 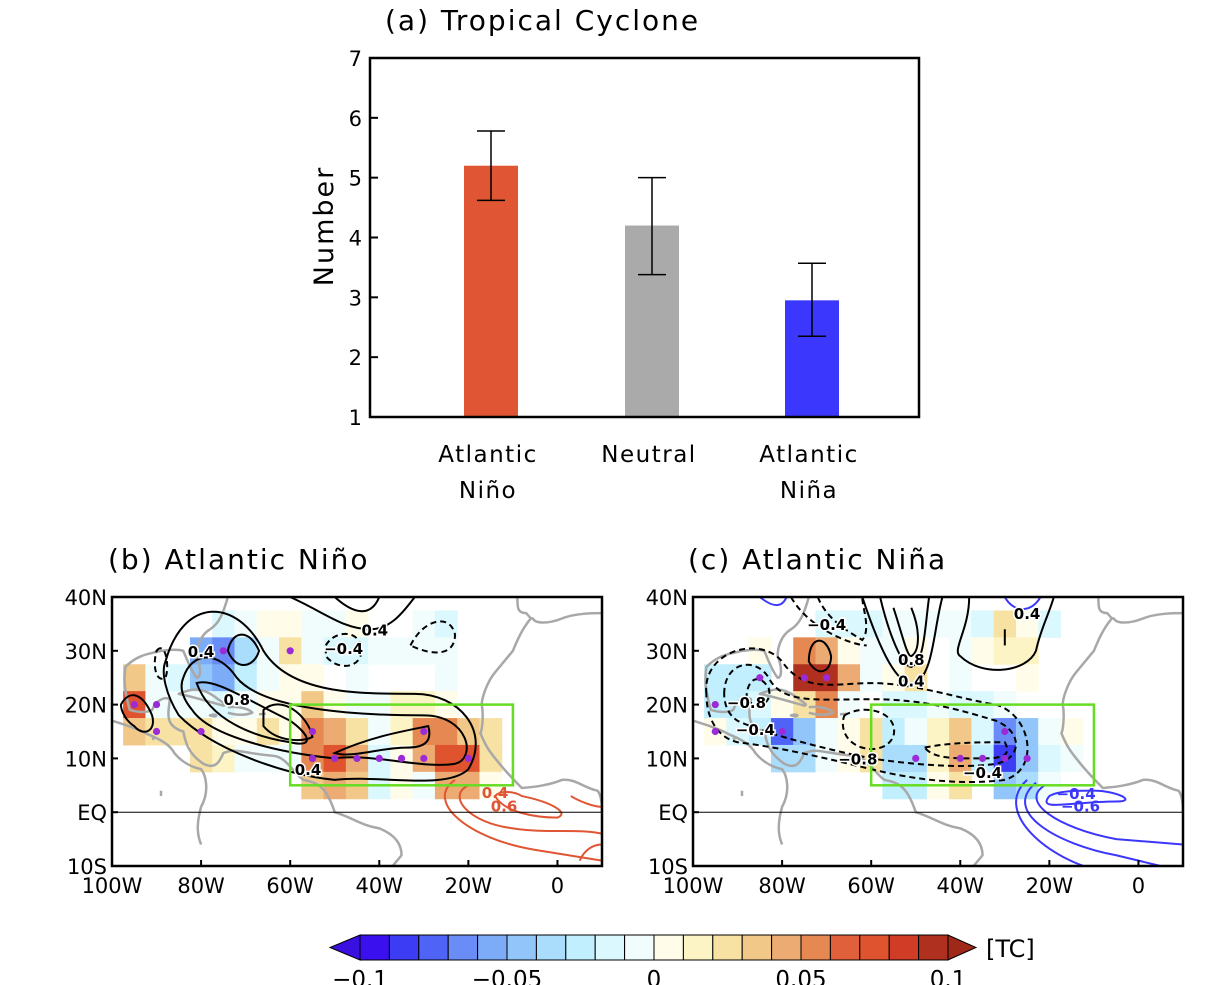 What do you see at coordinates (355, 59) in the screenshot?
I see `y-tick-label: 7` at bounding box center [355, 59].